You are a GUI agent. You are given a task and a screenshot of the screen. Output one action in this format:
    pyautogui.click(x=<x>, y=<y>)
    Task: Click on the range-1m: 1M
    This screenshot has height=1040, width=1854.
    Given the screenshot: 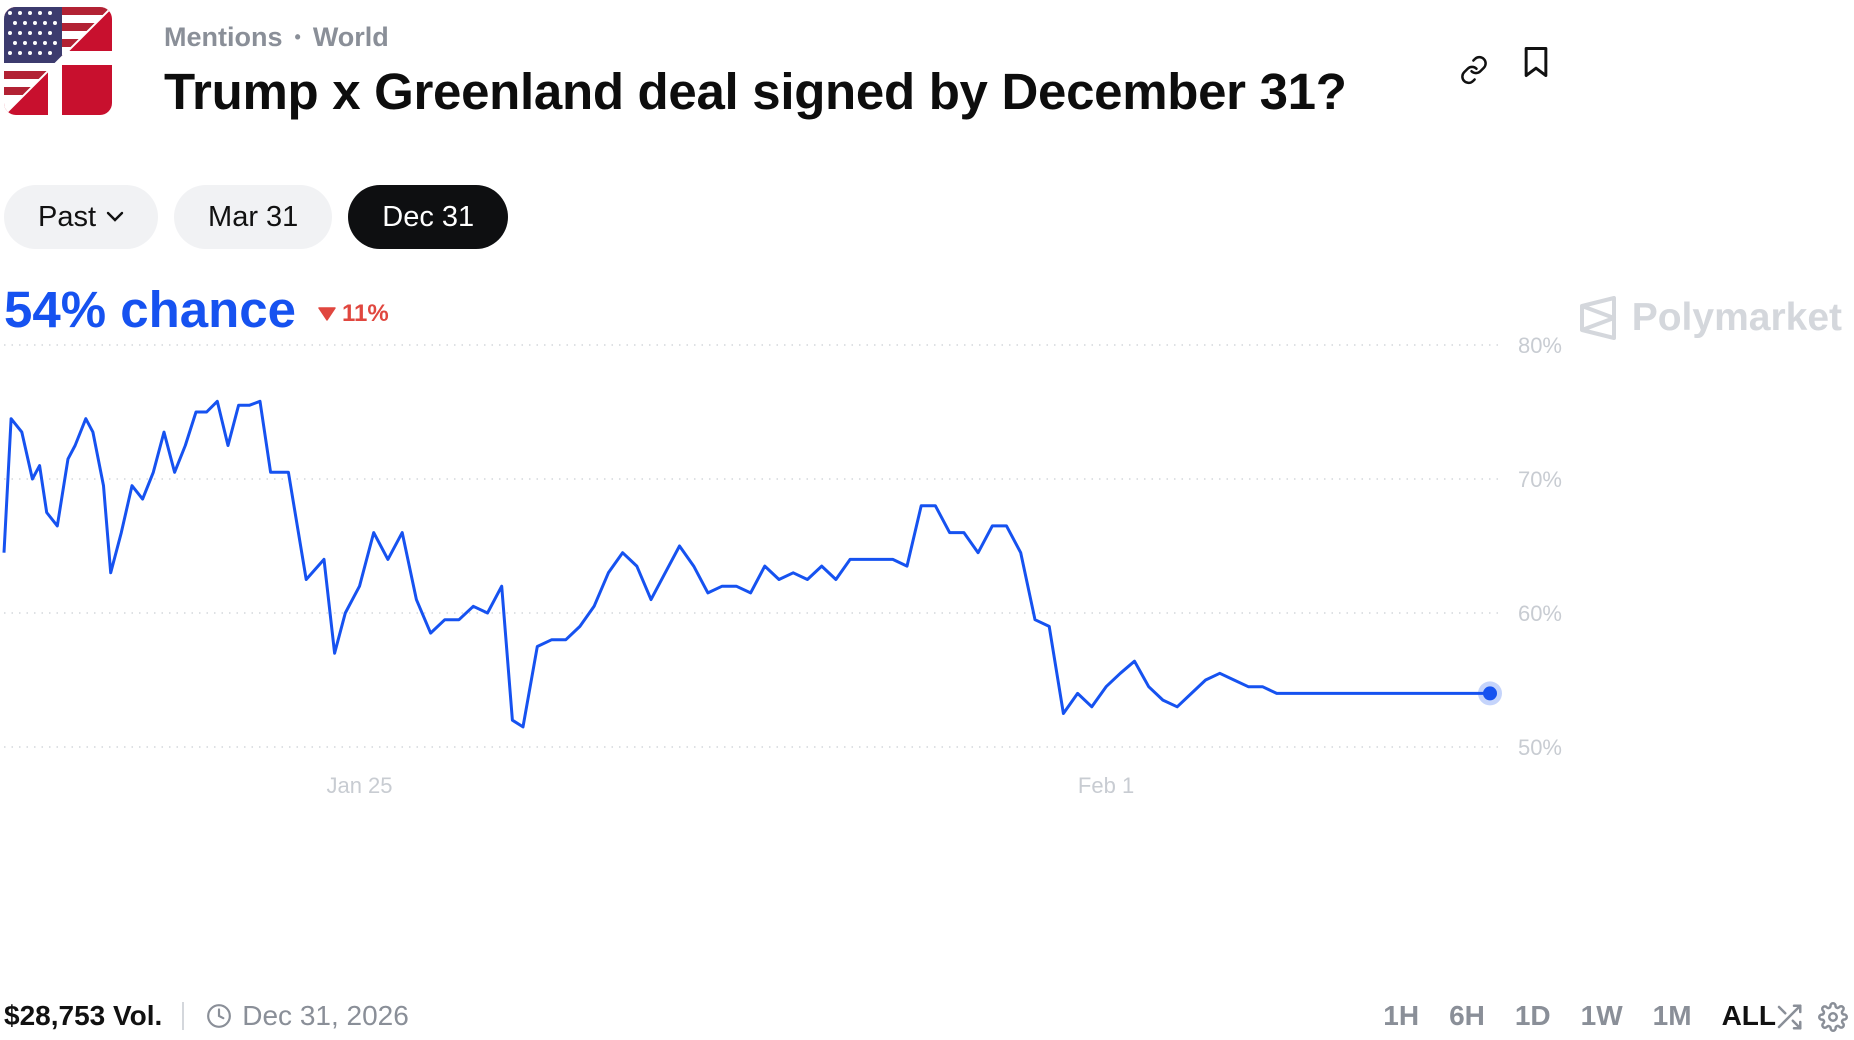 What is the action you would take?
    pyautogui.click(x=1672, y=1015)
    